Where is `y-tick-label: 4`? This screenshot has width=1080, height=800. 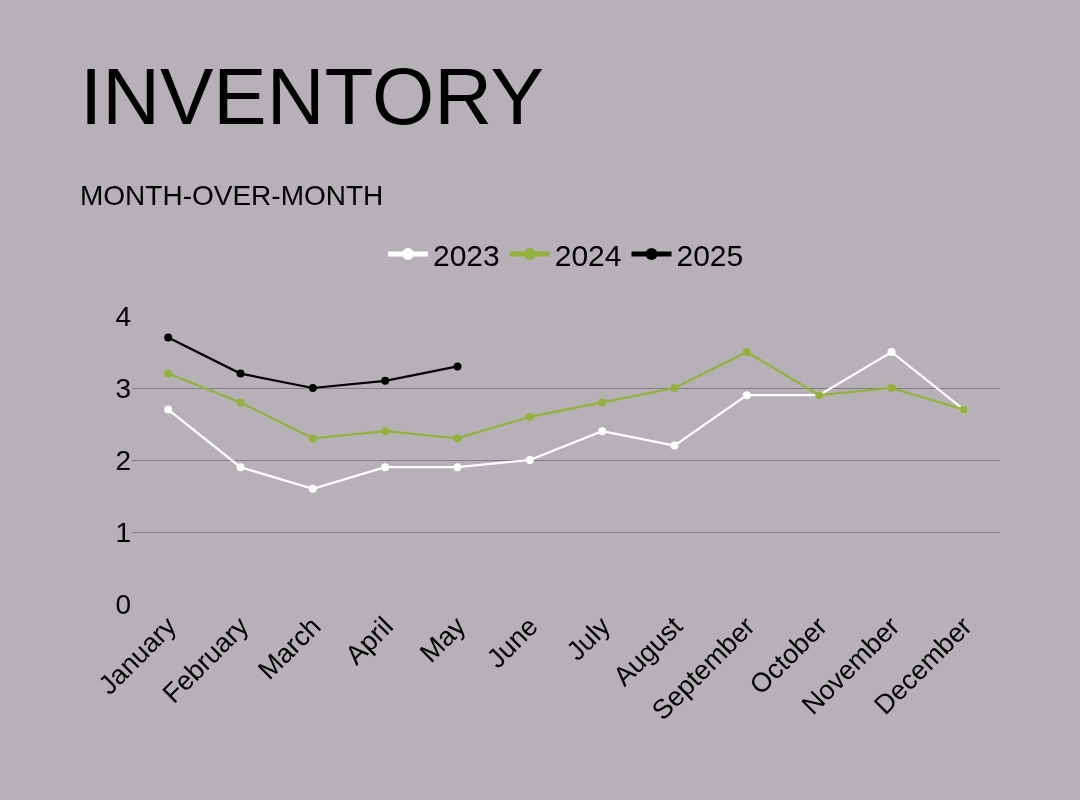
y-tick-label: 4 is located at coordinates (123, 316).